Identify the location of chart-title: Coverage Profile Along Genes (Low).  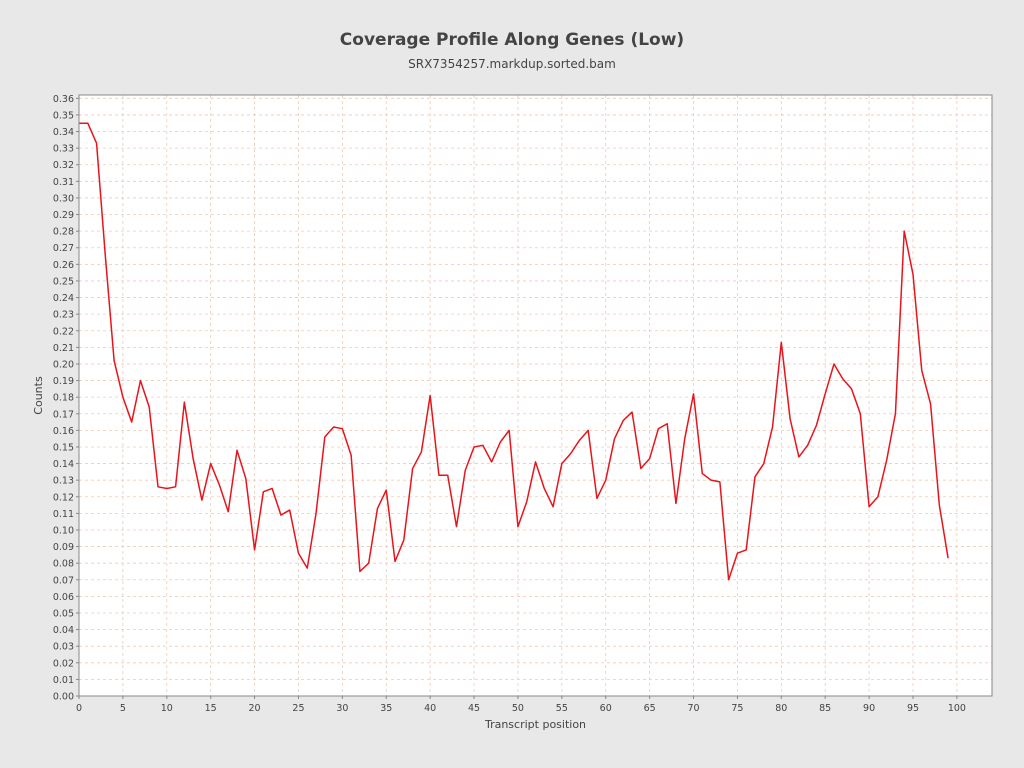
(512, 40).